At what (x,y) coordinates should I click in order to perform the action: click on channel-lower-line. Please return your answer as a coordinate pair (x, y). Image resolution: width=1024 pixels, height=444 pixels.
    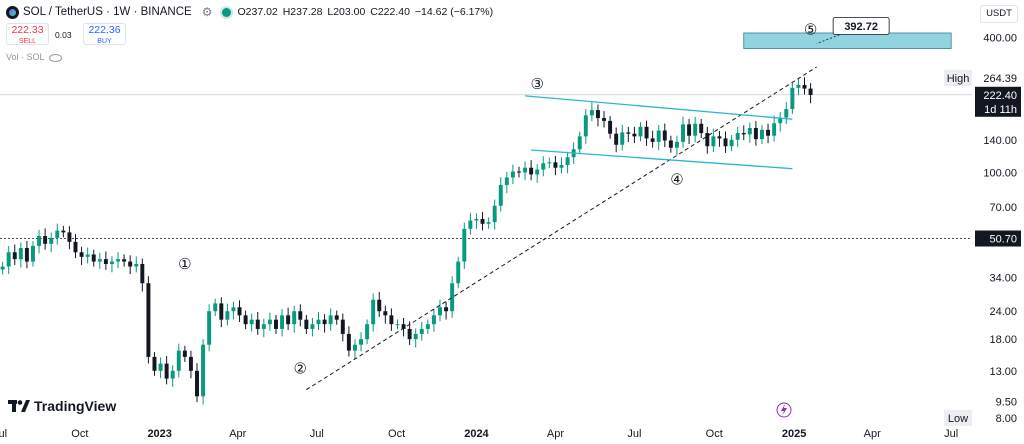
    Looking at the image, I should click on (662, 159).